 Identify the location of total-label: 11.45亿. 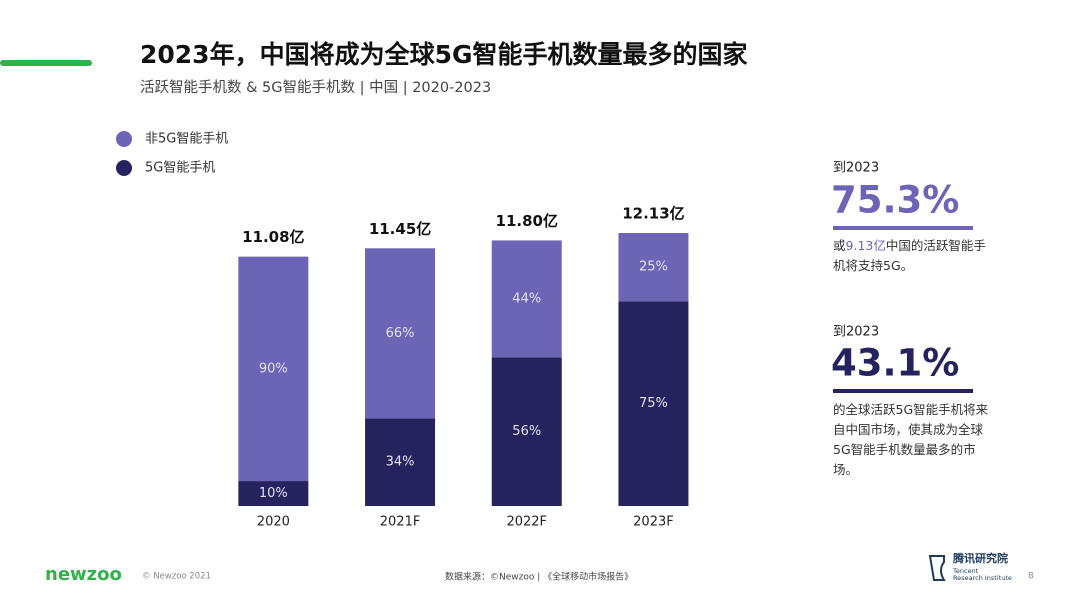
(400, 229).